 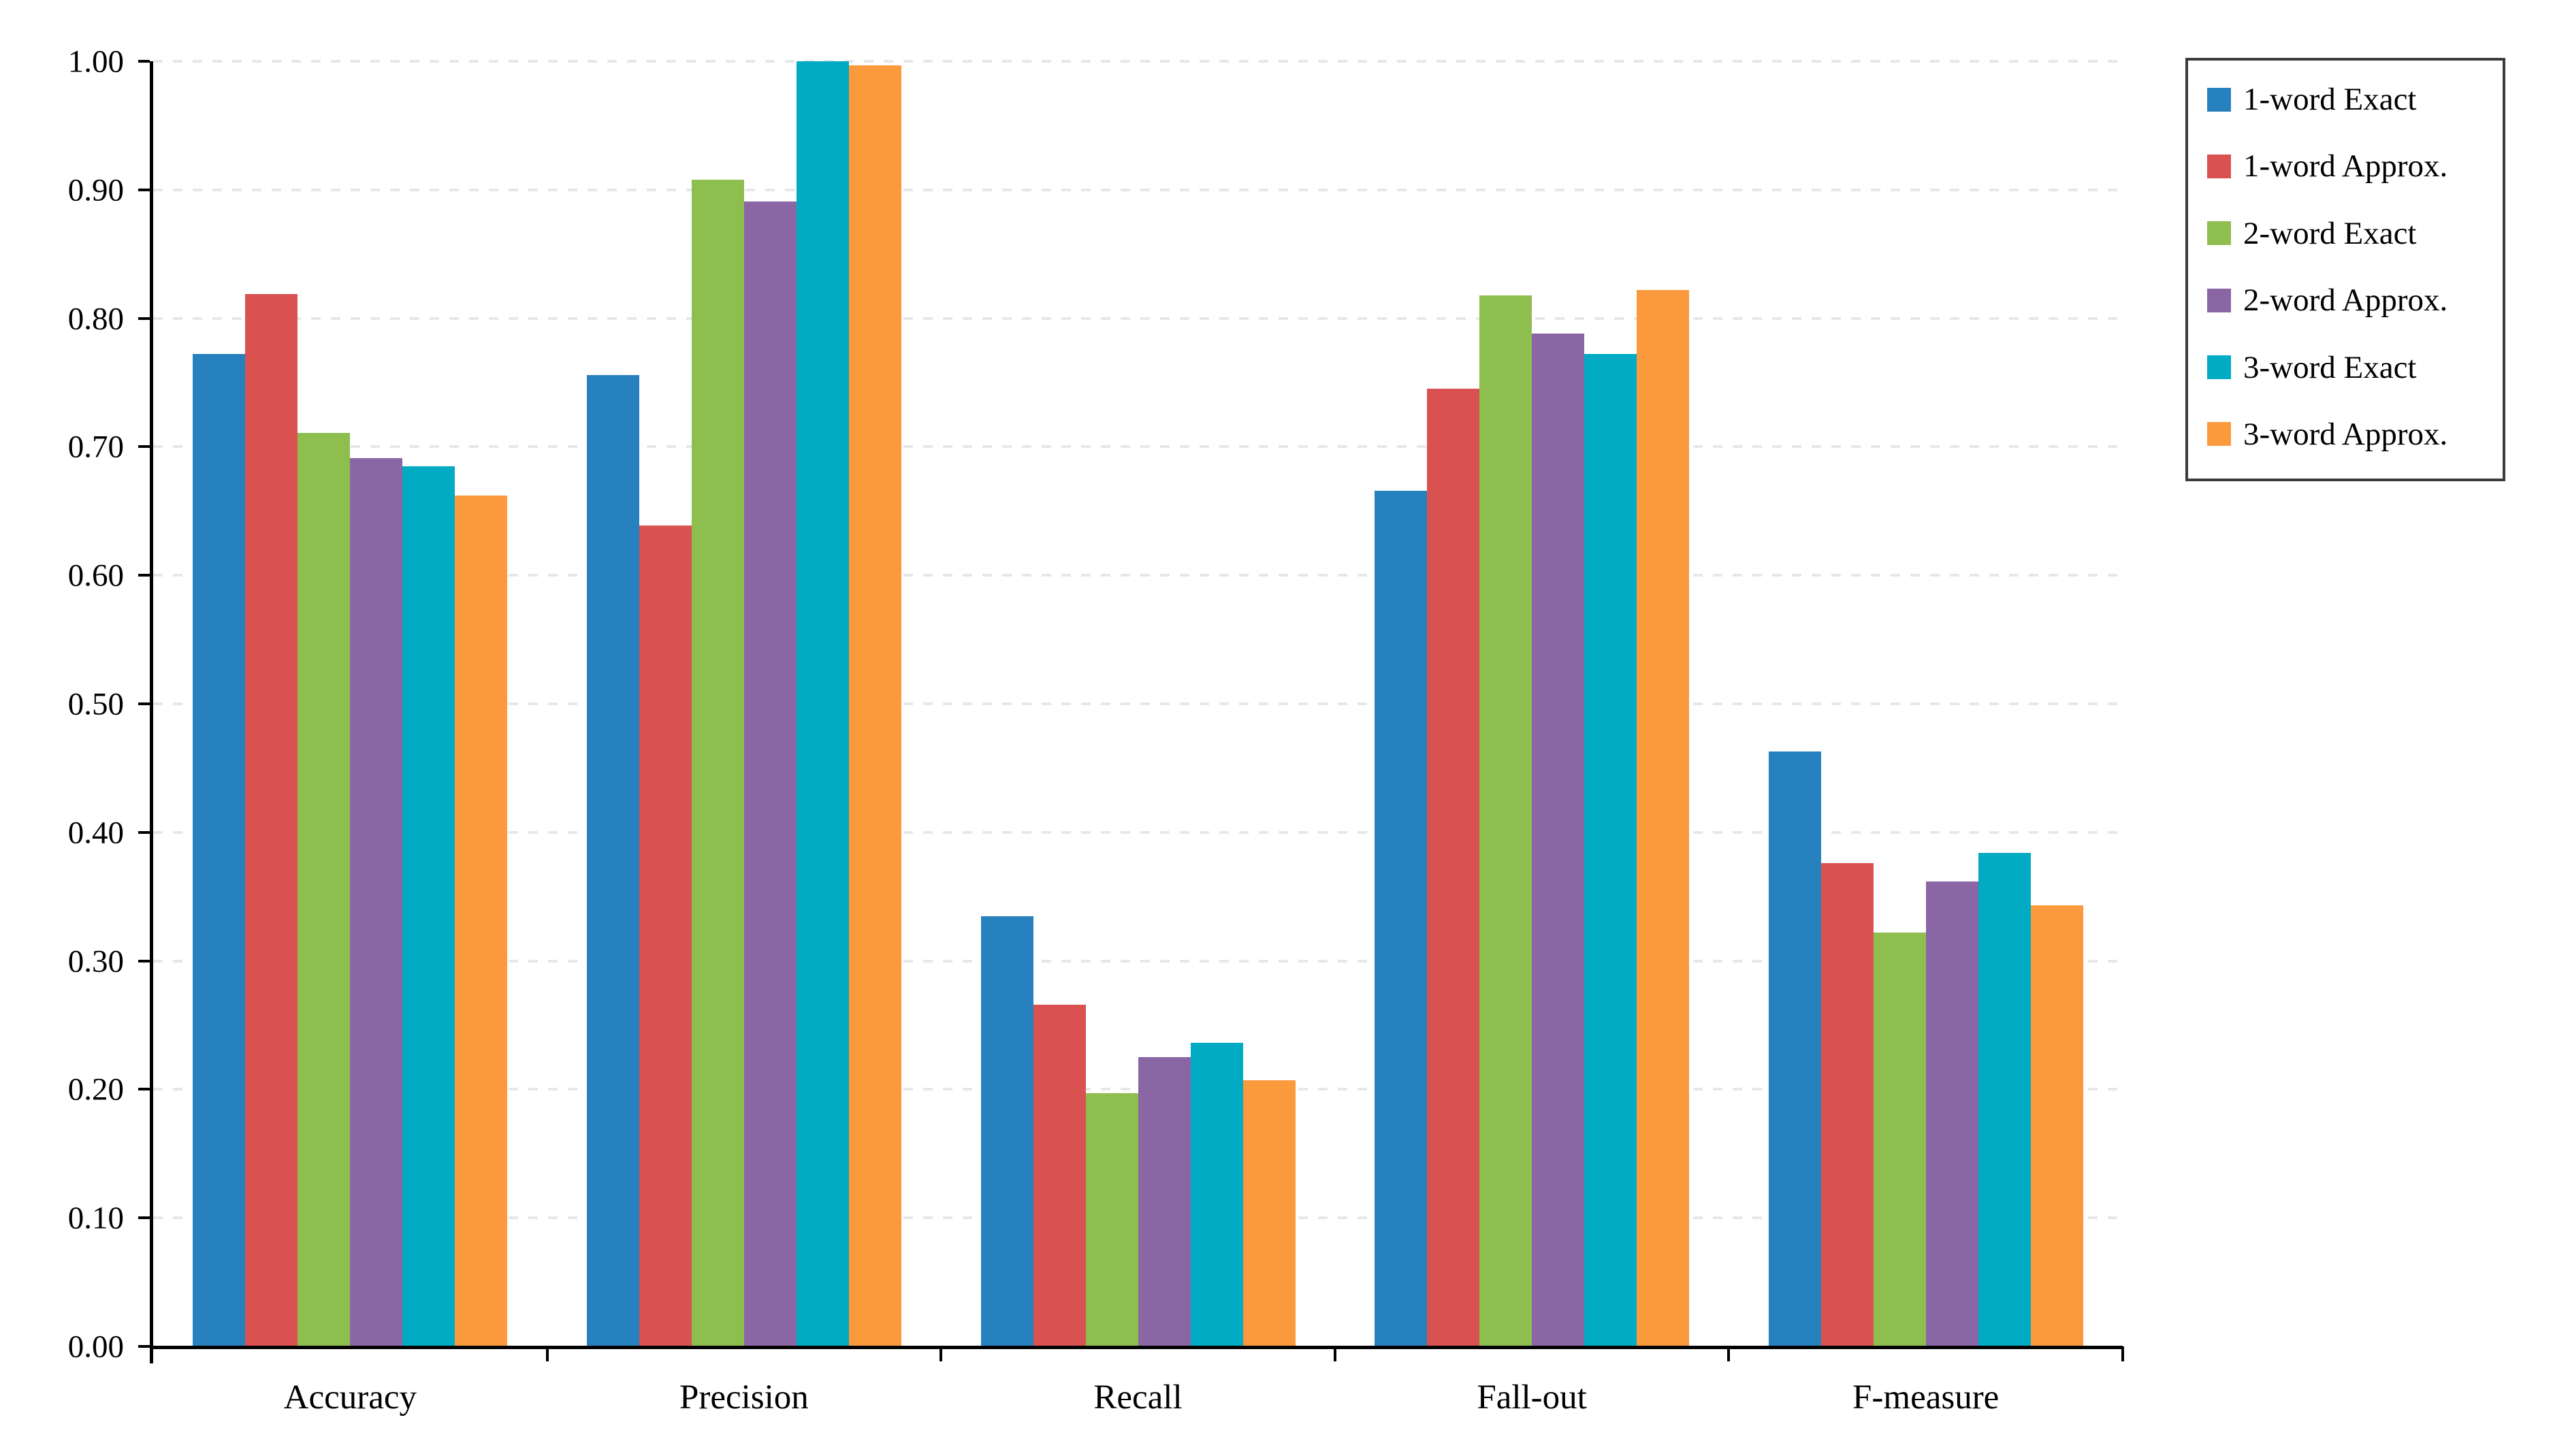 I want to click on bar-2-word-approx-f-measure, so click(x=1952, y=1113).